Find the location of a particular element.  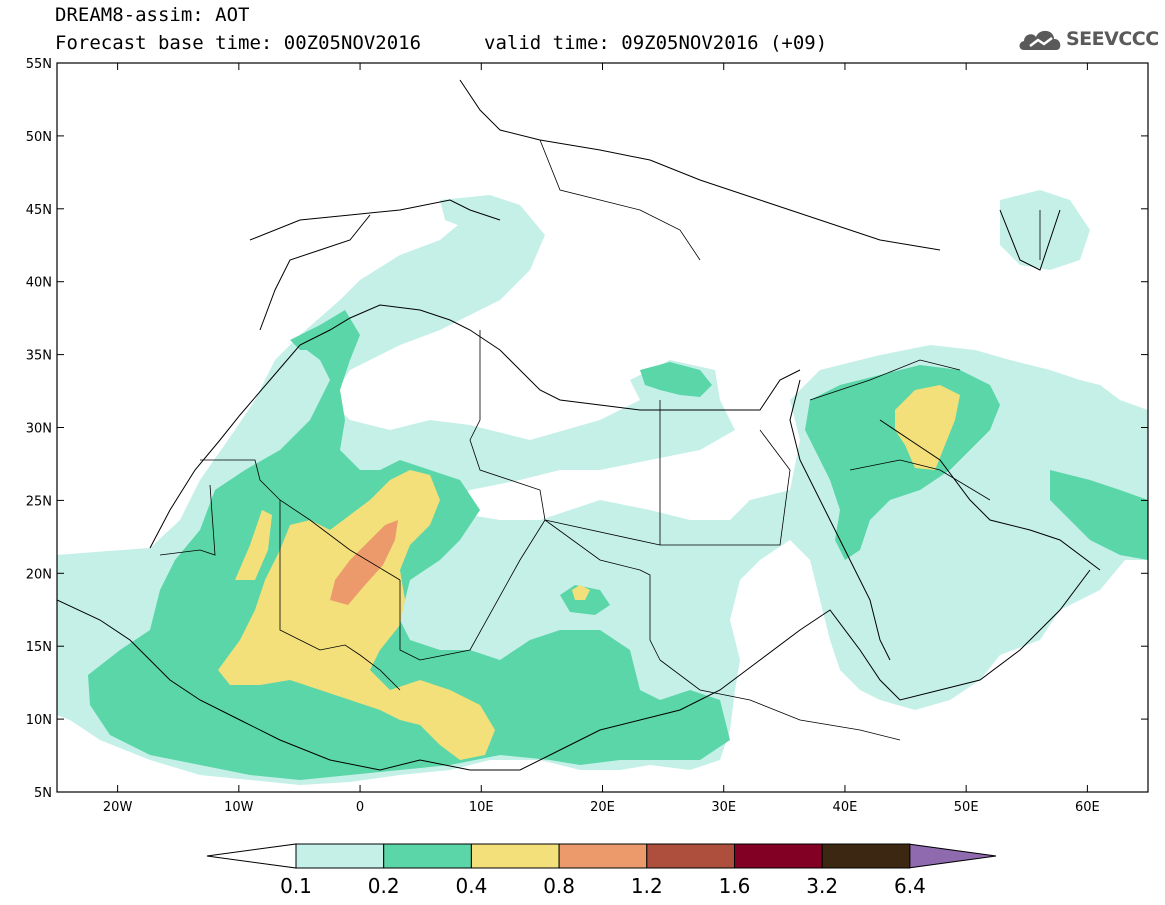

lat-tick-label: 50N is located at coordinates (39, 137).